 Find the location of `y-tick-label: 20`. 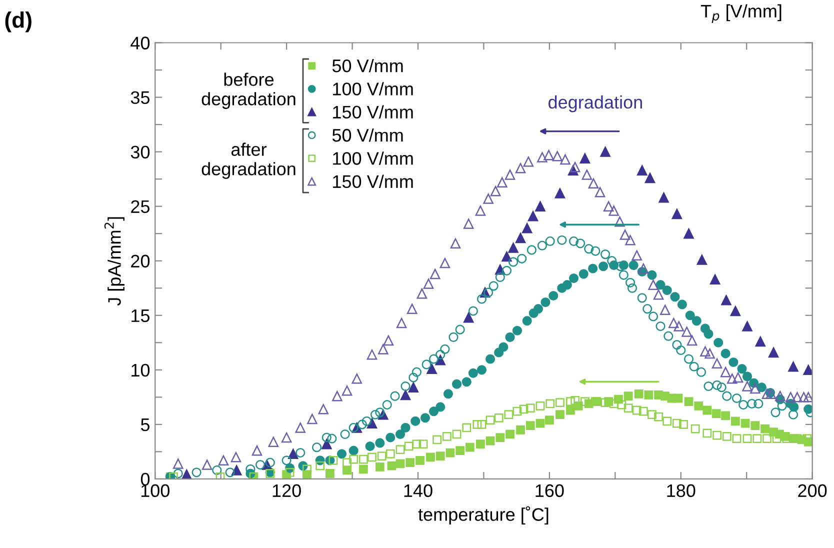

y-tick-label: 20 is located at coordinates (140, 261).